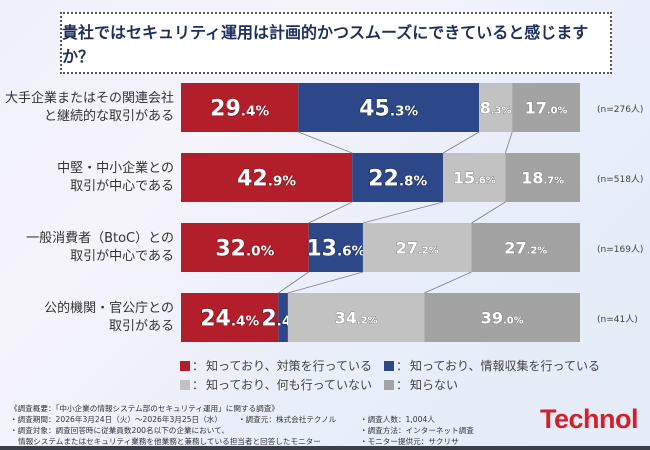 Image resolution: width=650 pixels, height=450 pixels. I want to click on legend-swatch-lightgray, so click(185, 384).